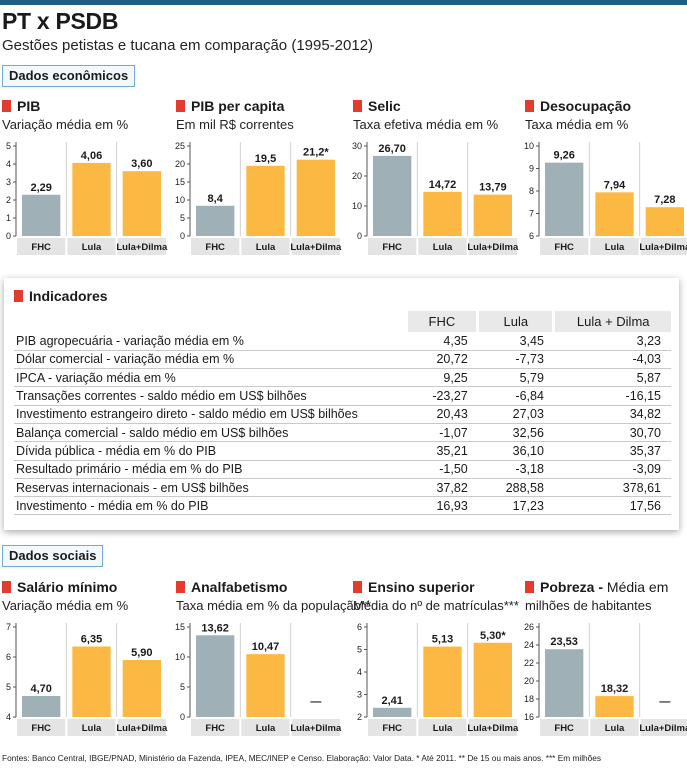 This screenshot has width=687, height=768. What do you see at coordinates (426, 124) in the screenshot?
I see `chart-subtitle: Taxa efetiva média em %` at bounding box center [426, 124].